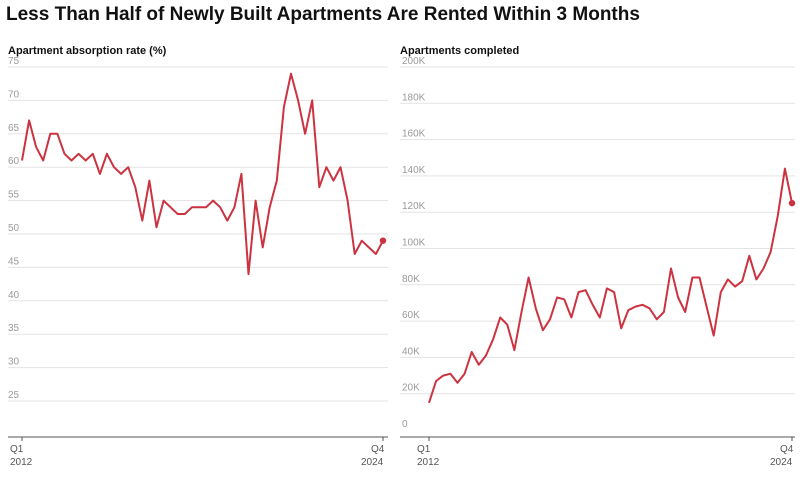  Describe the element at coordinates (14, 362) in the screenshot. I see `y-tick-label: 30` at that location.